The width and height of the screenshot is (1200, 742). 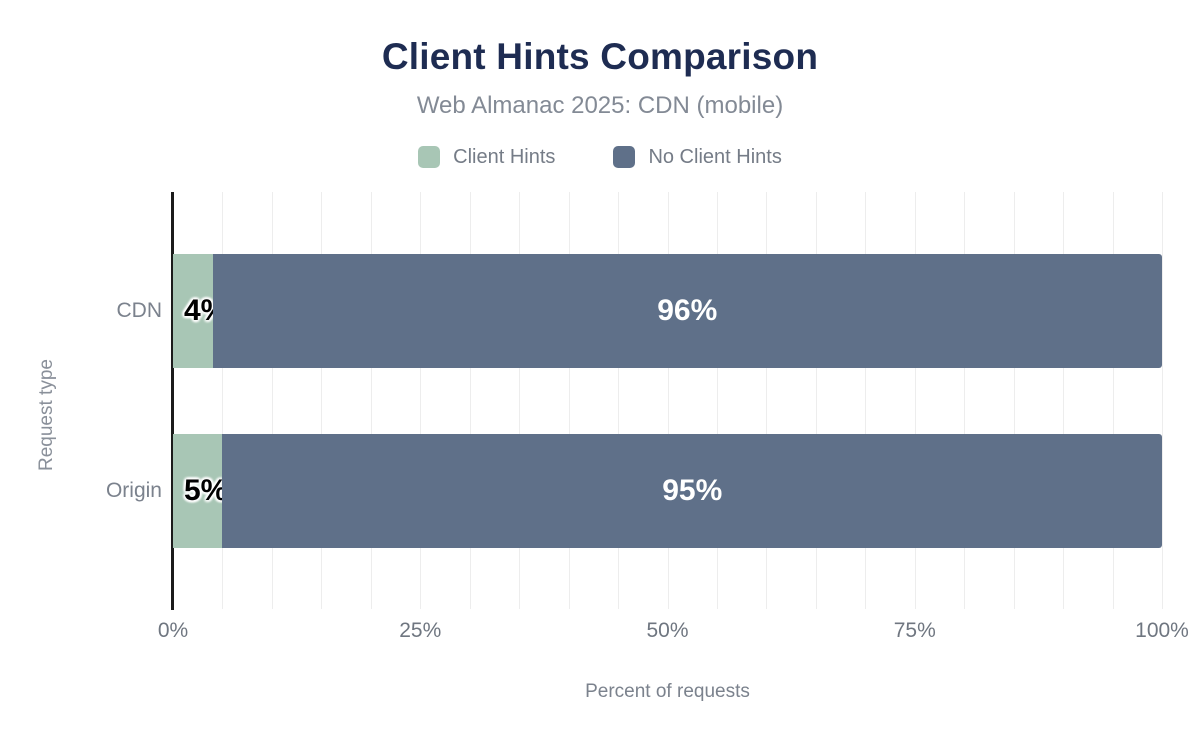 What do you see at coordinates (173, 630) in the screenshot?
I see `x-tick-label-0: 0%` at bounding box center [173, 630].